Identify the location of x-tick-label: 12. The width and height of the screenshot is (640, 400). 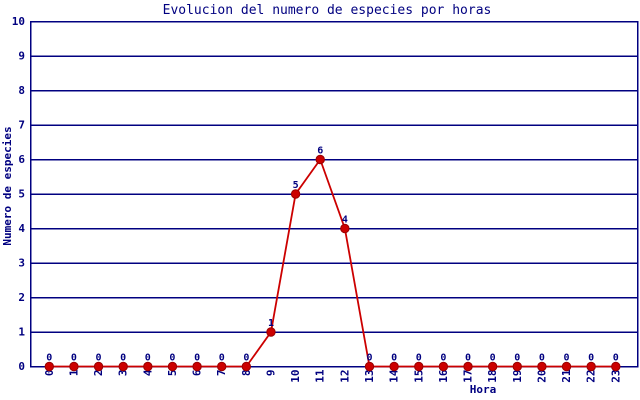
(344, 376).